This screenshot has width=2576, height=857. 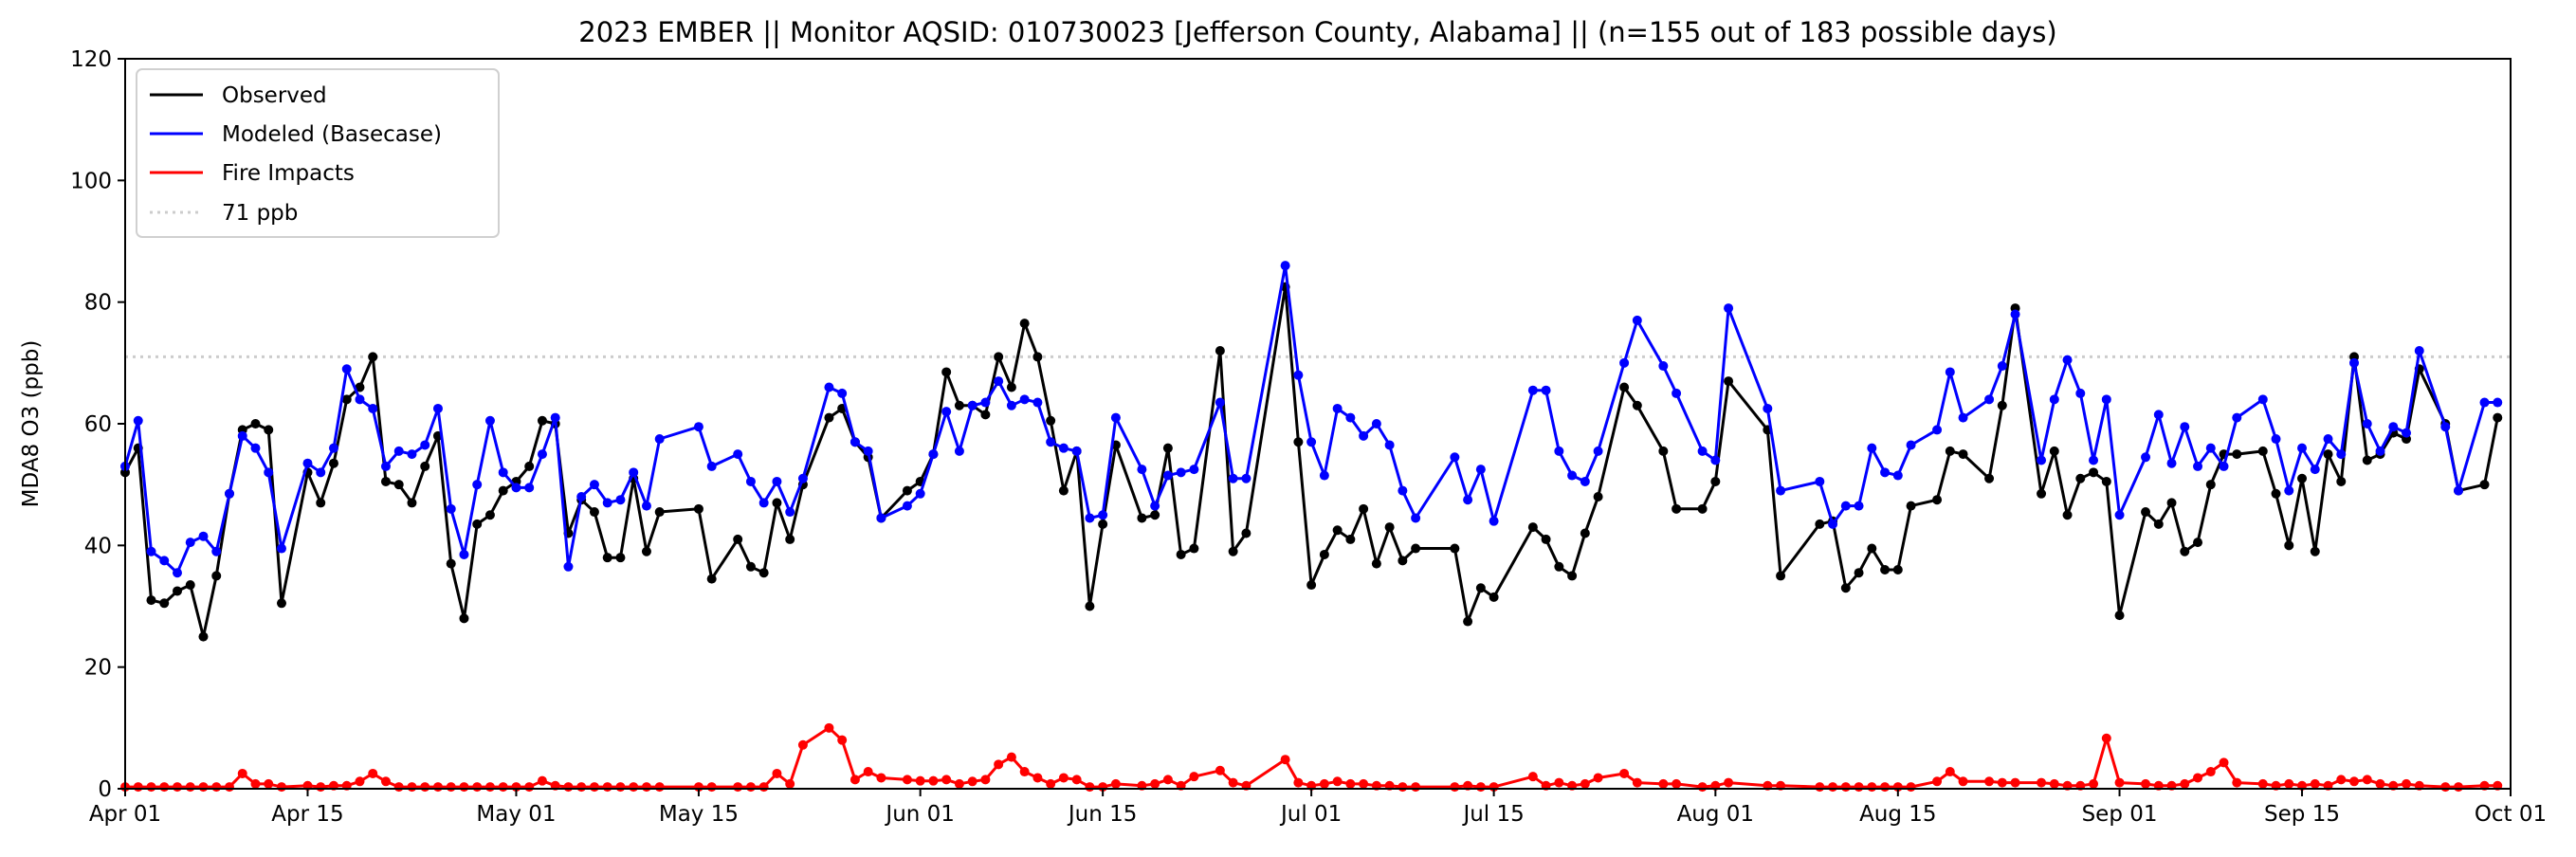 I want to click on y-tick-label: 100, so click(x=91, y=181).